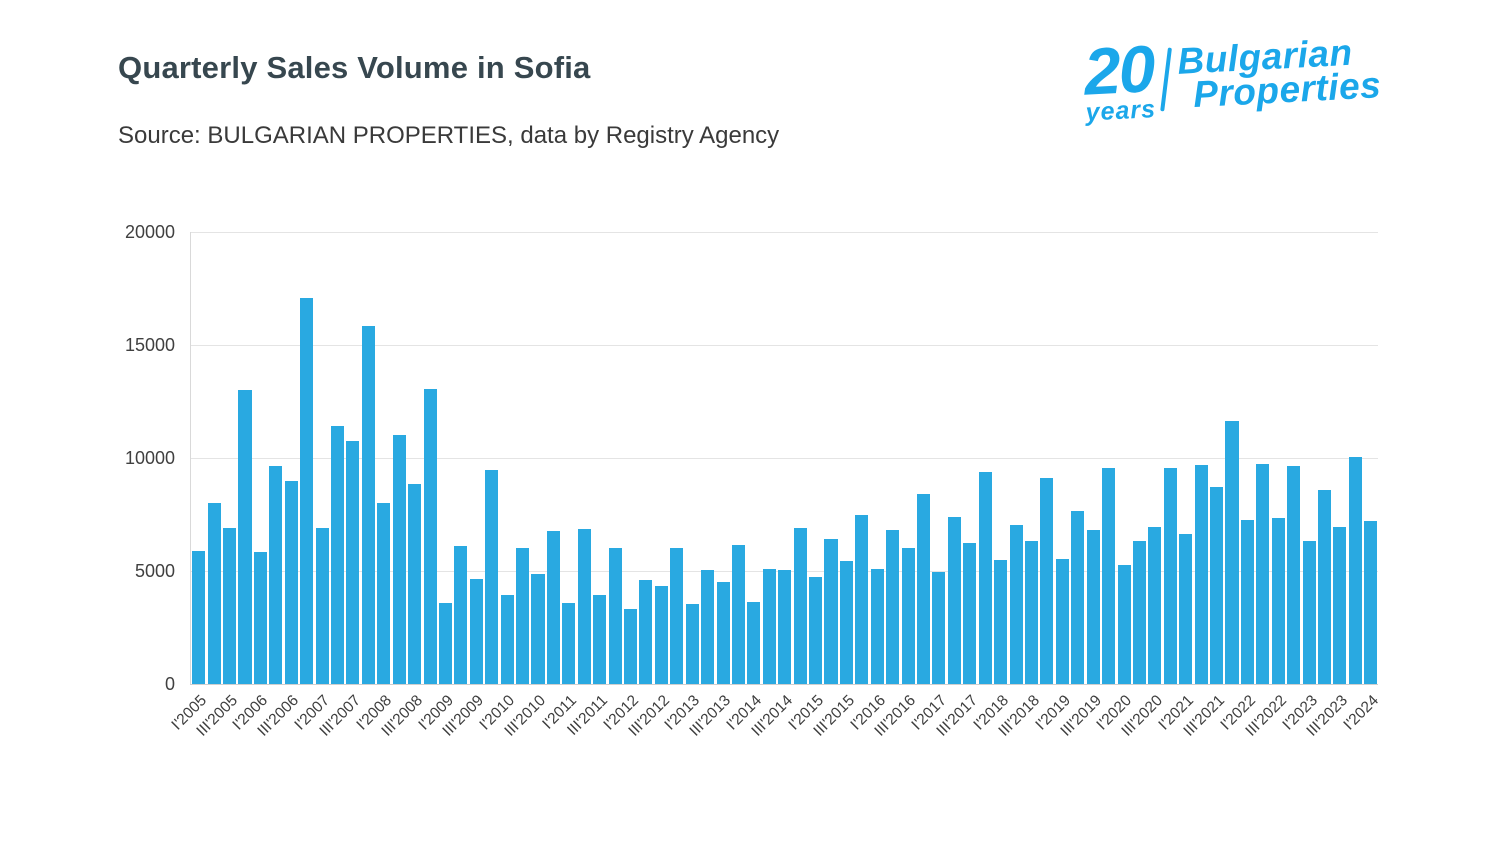 The height and width of the screenshot is (844, 1500). Describe the element at coordinates (708, 626) in the screenshot. I see `bar-II'2013` at that location.